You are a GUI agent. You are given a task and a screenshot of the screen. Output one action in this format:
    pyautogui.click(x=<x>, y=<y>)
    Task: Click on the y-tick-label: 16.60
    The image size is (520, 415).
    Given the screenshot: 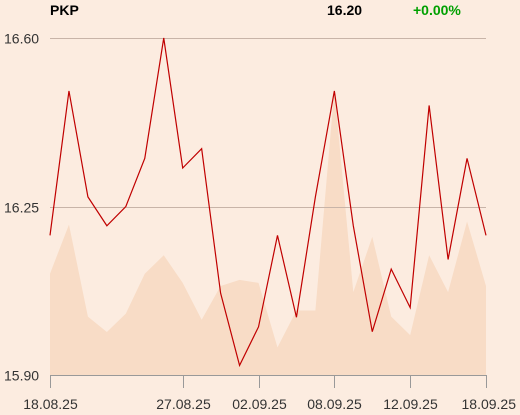 What is the action you would take?
    pyautogui.click(x=21, y=39)
    